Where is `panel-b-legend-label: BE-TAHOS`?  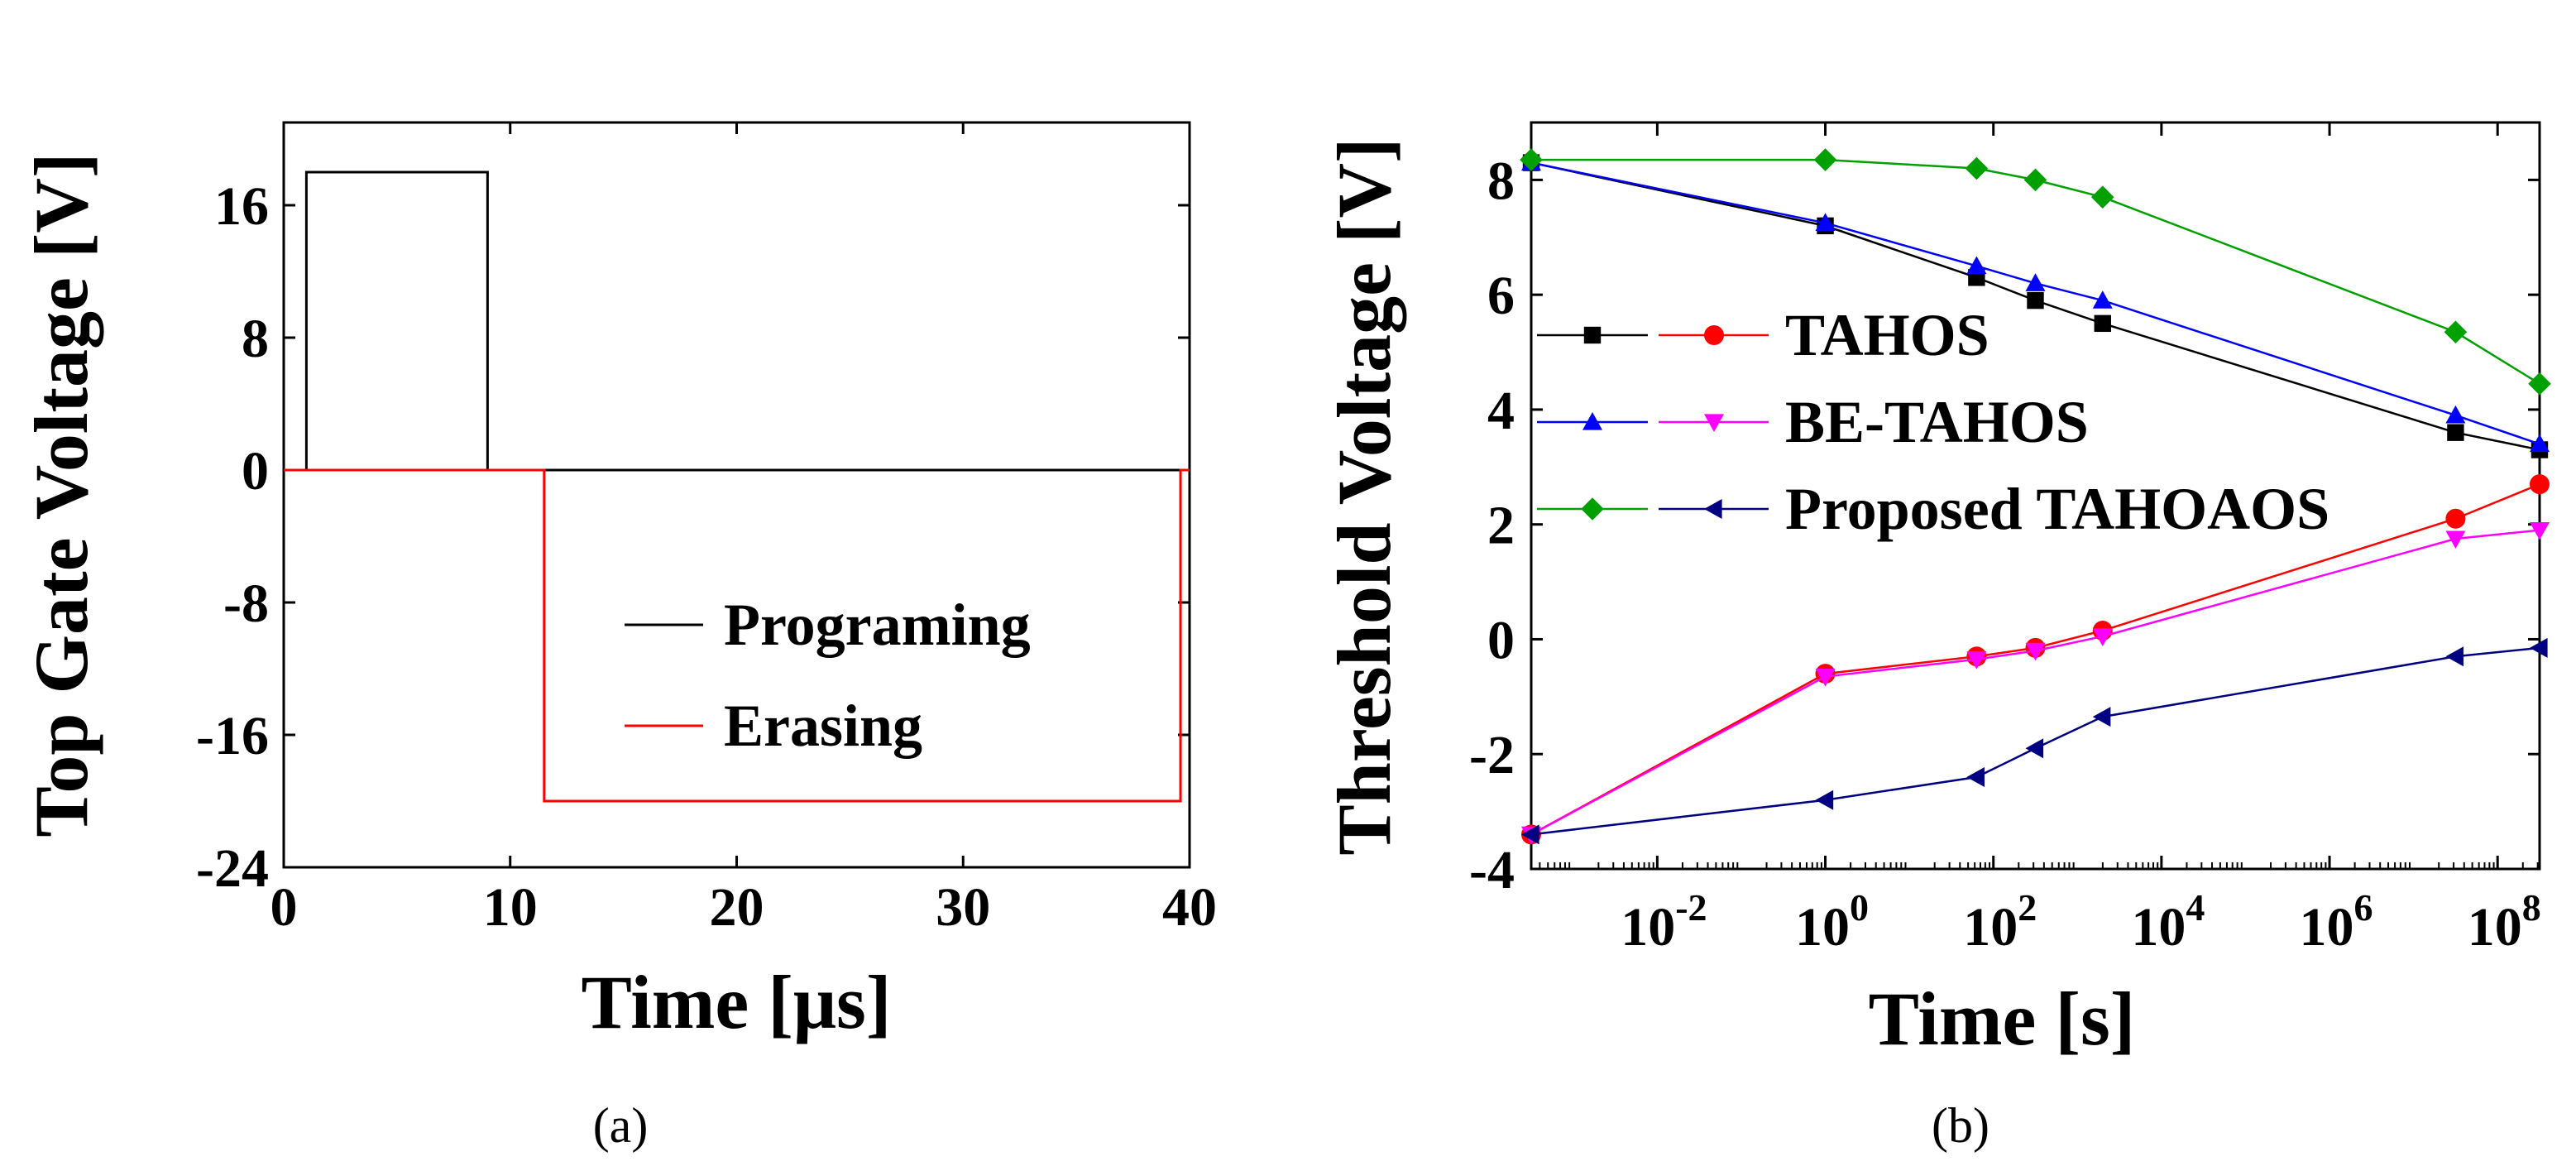 panel-b-legend-label: BE-TAHOS is located at coordinates (1937, 422).